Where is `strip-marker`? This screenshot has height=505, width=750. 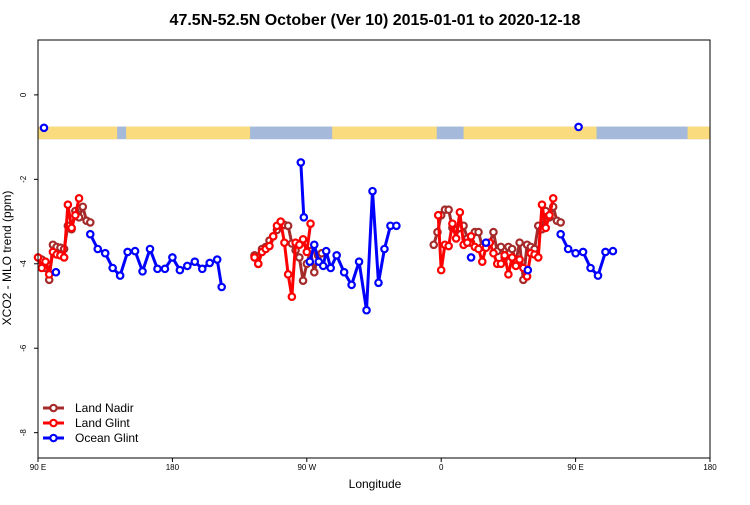 strip-marker is located at coordinates (44, 128).